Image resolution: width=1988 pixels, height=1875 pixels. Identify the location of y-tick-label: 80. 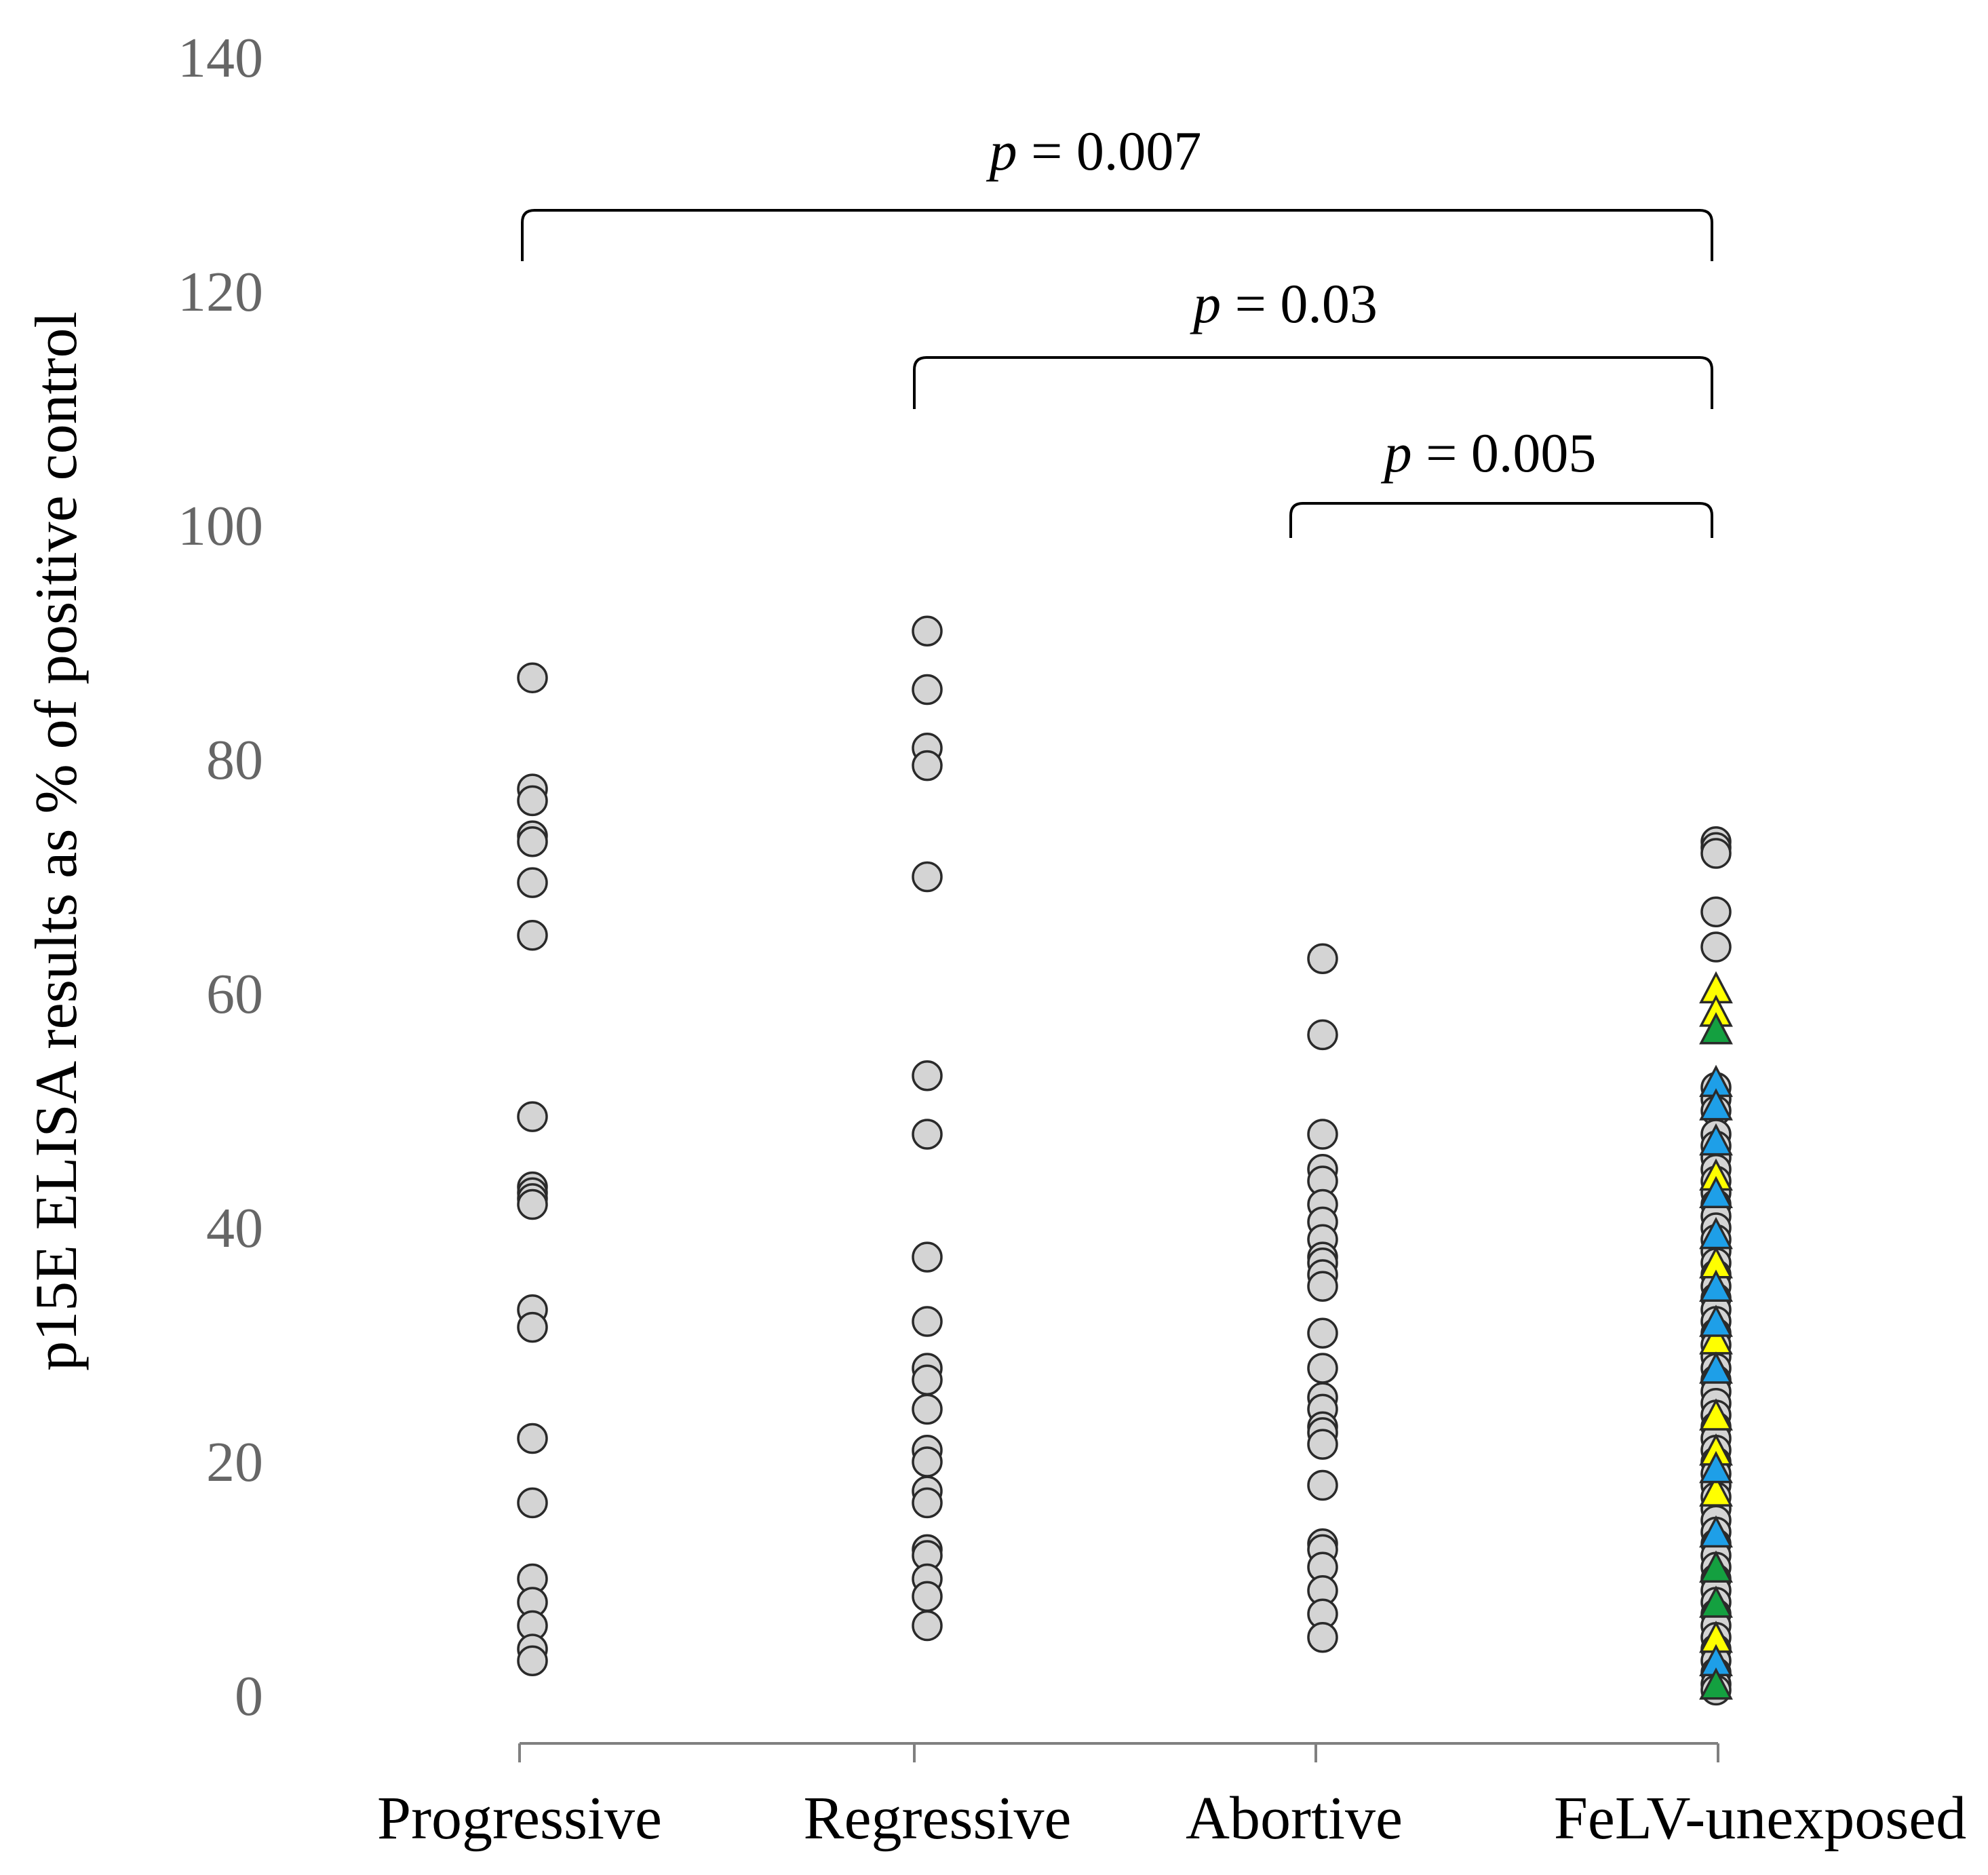
(234, 760).